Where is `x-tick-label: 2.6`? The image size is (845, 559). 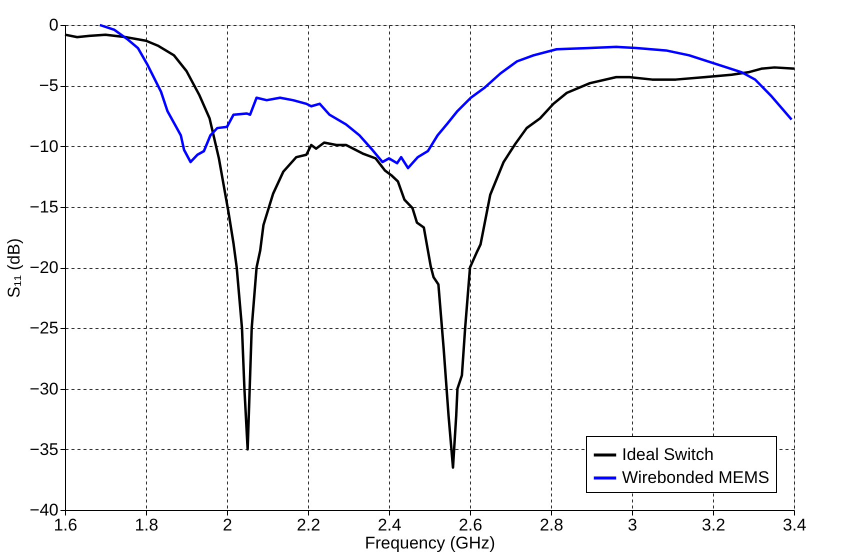 x-tick-label: 2.6 is located at coordinates (470, 525).